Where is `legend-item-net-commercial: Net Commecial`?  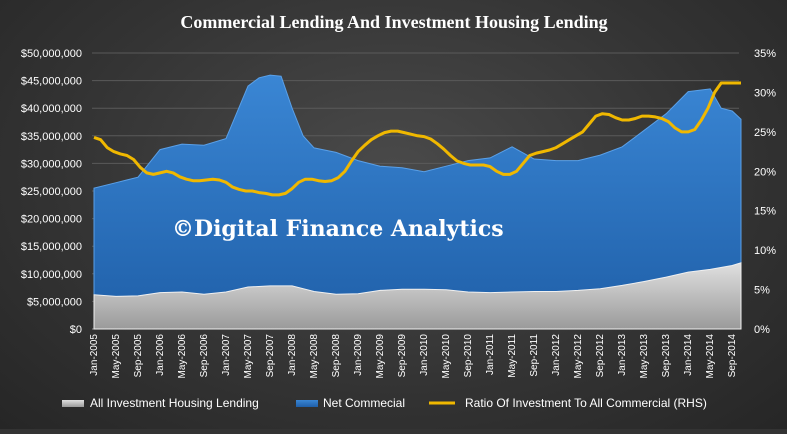 legend-item-net-commercial: Net Commecial is located at coordinates (350, 403).